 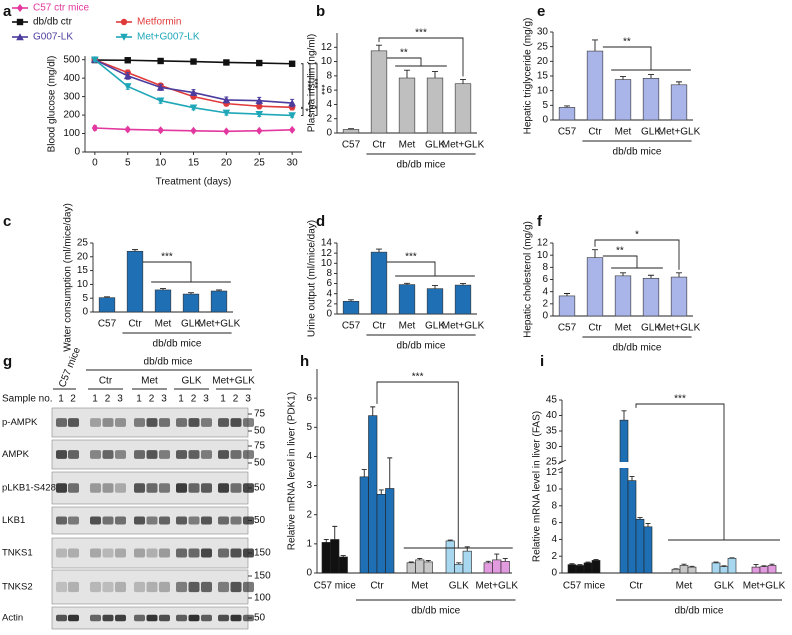 What do you see at coordinates (554, 522) in the screenshot?
I see `y-tick-label: 6` at bounding box center [554, 522].